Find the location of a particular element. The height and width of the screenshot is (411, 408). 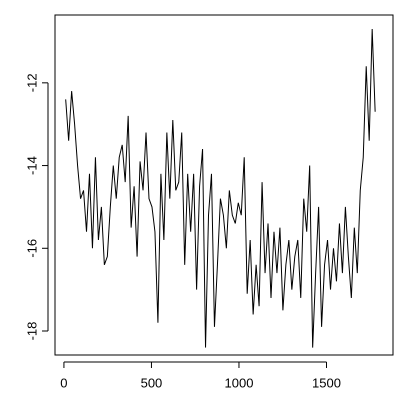

y-tick-label: -12 is located at coordinates (31, 82).